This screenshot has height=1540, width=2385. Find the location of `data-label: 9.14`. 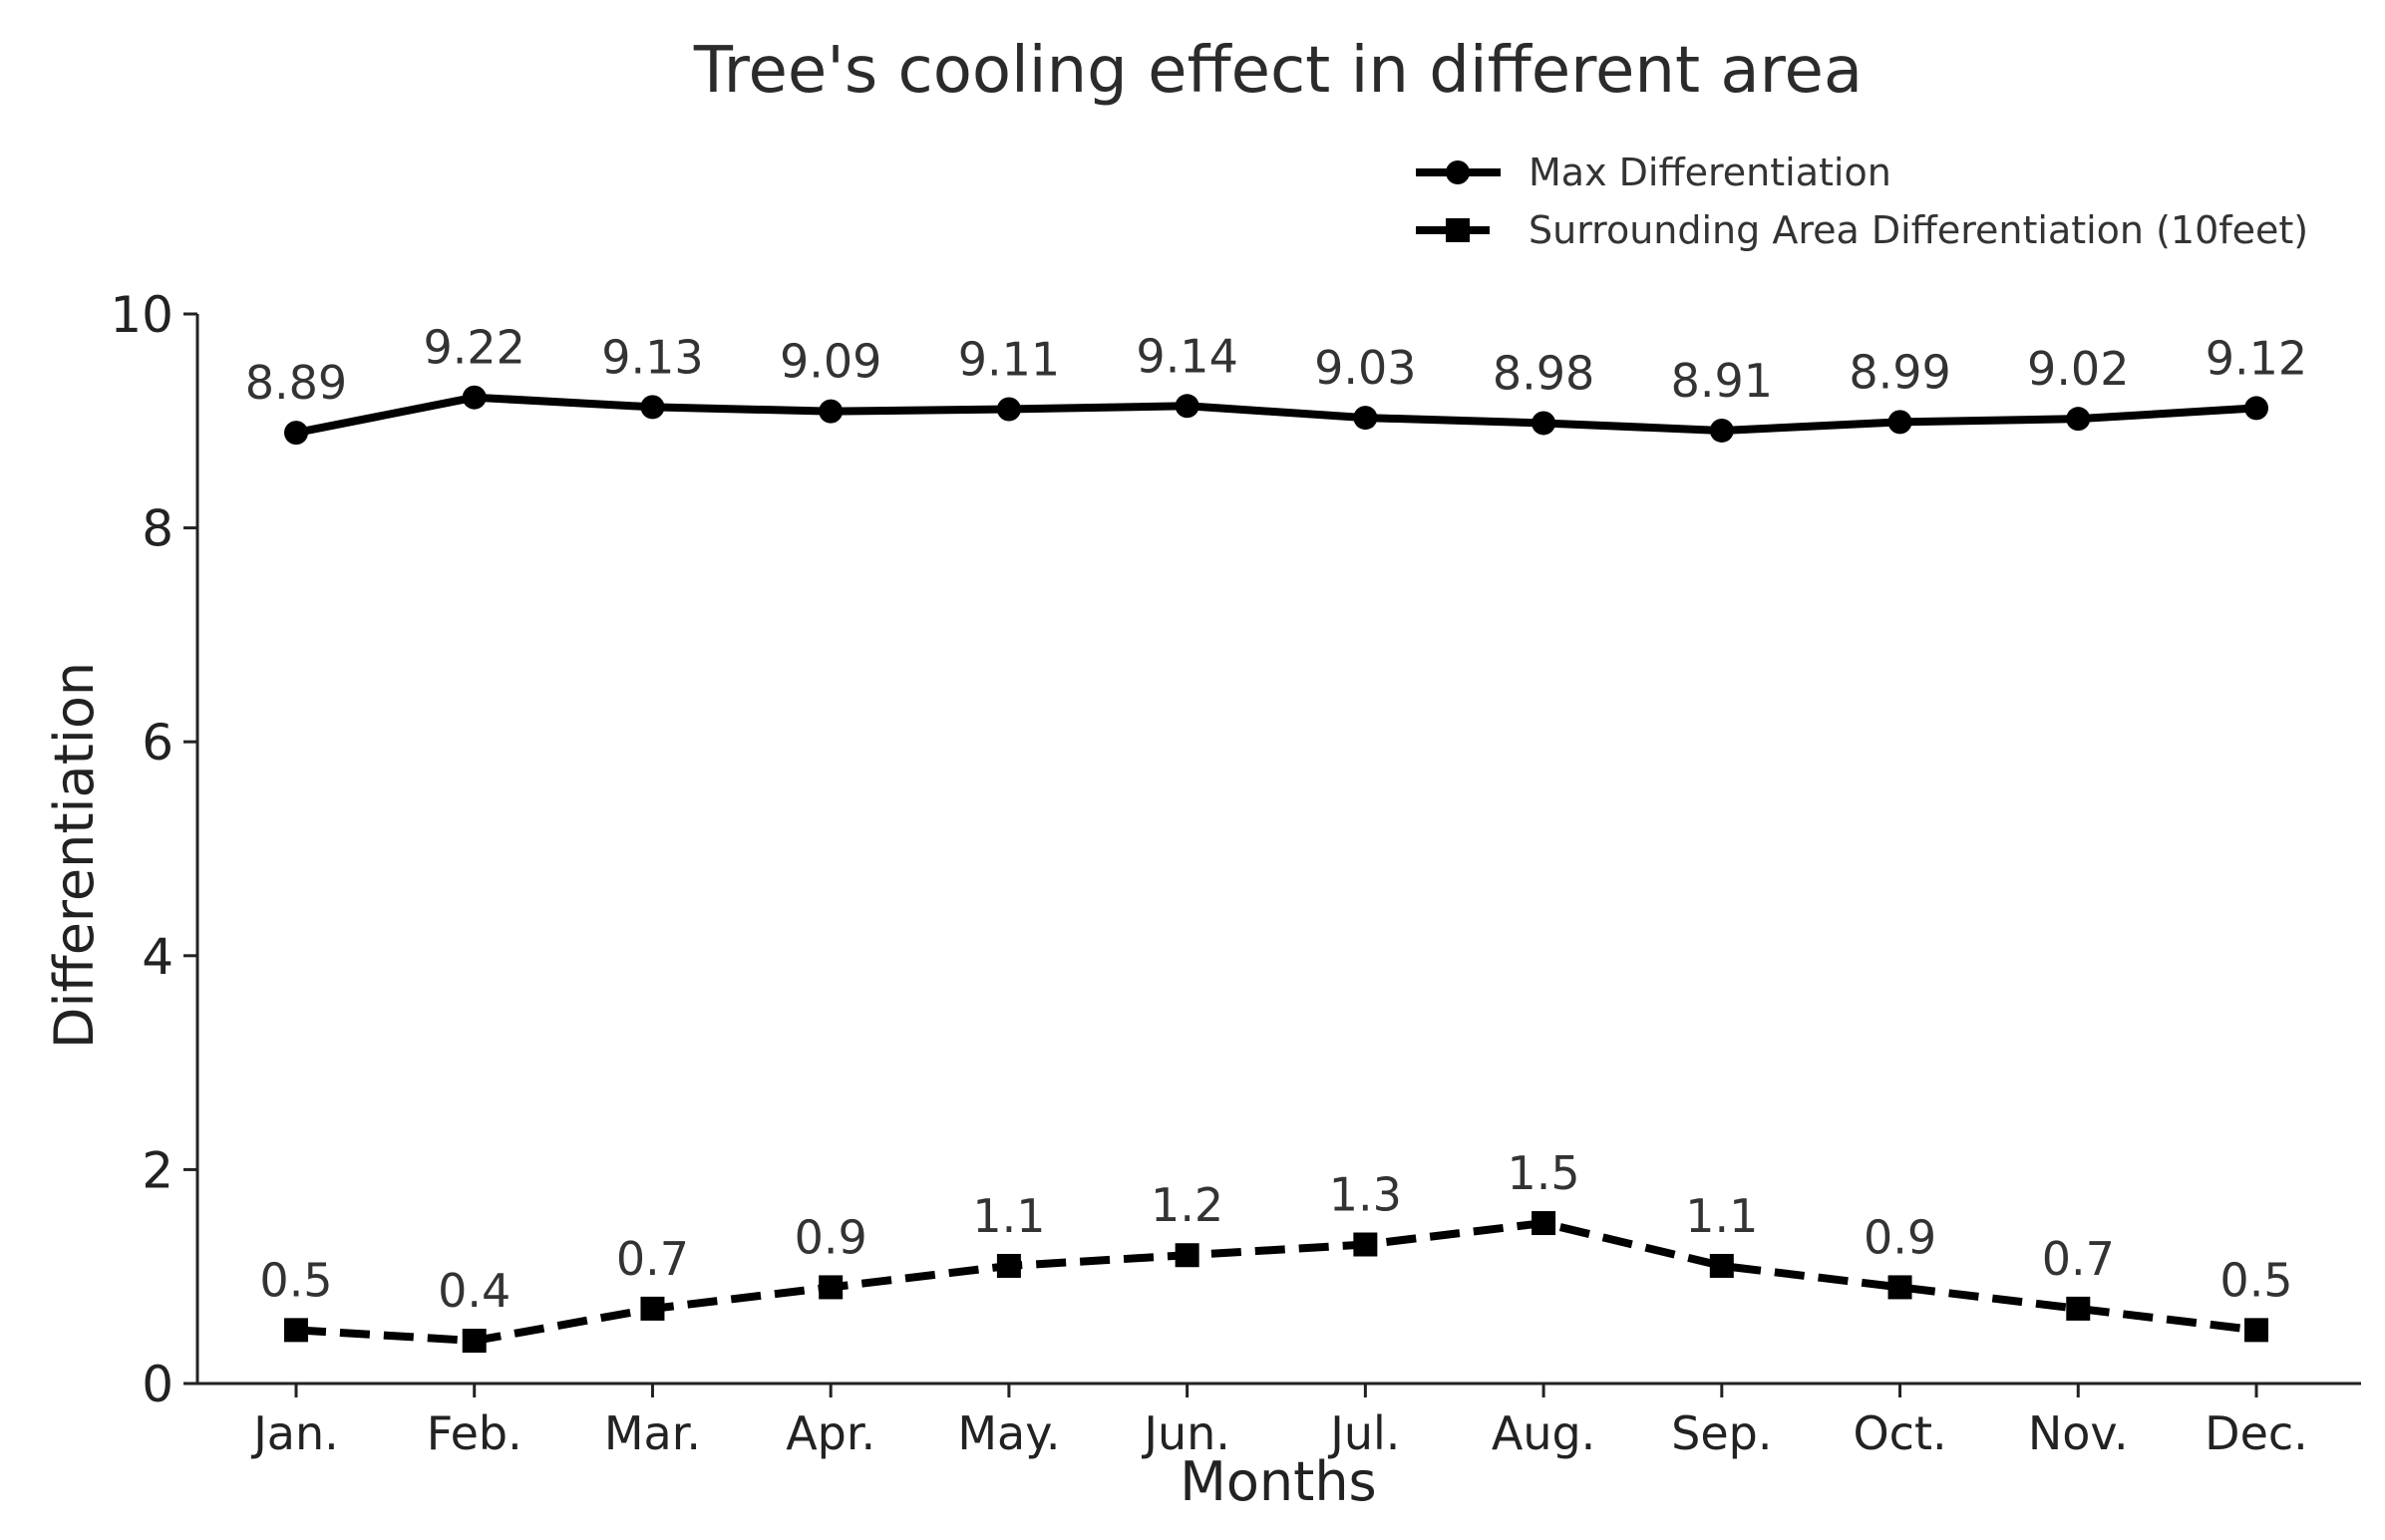

data-label: 9.14 is located at coordinates (1186, 356).